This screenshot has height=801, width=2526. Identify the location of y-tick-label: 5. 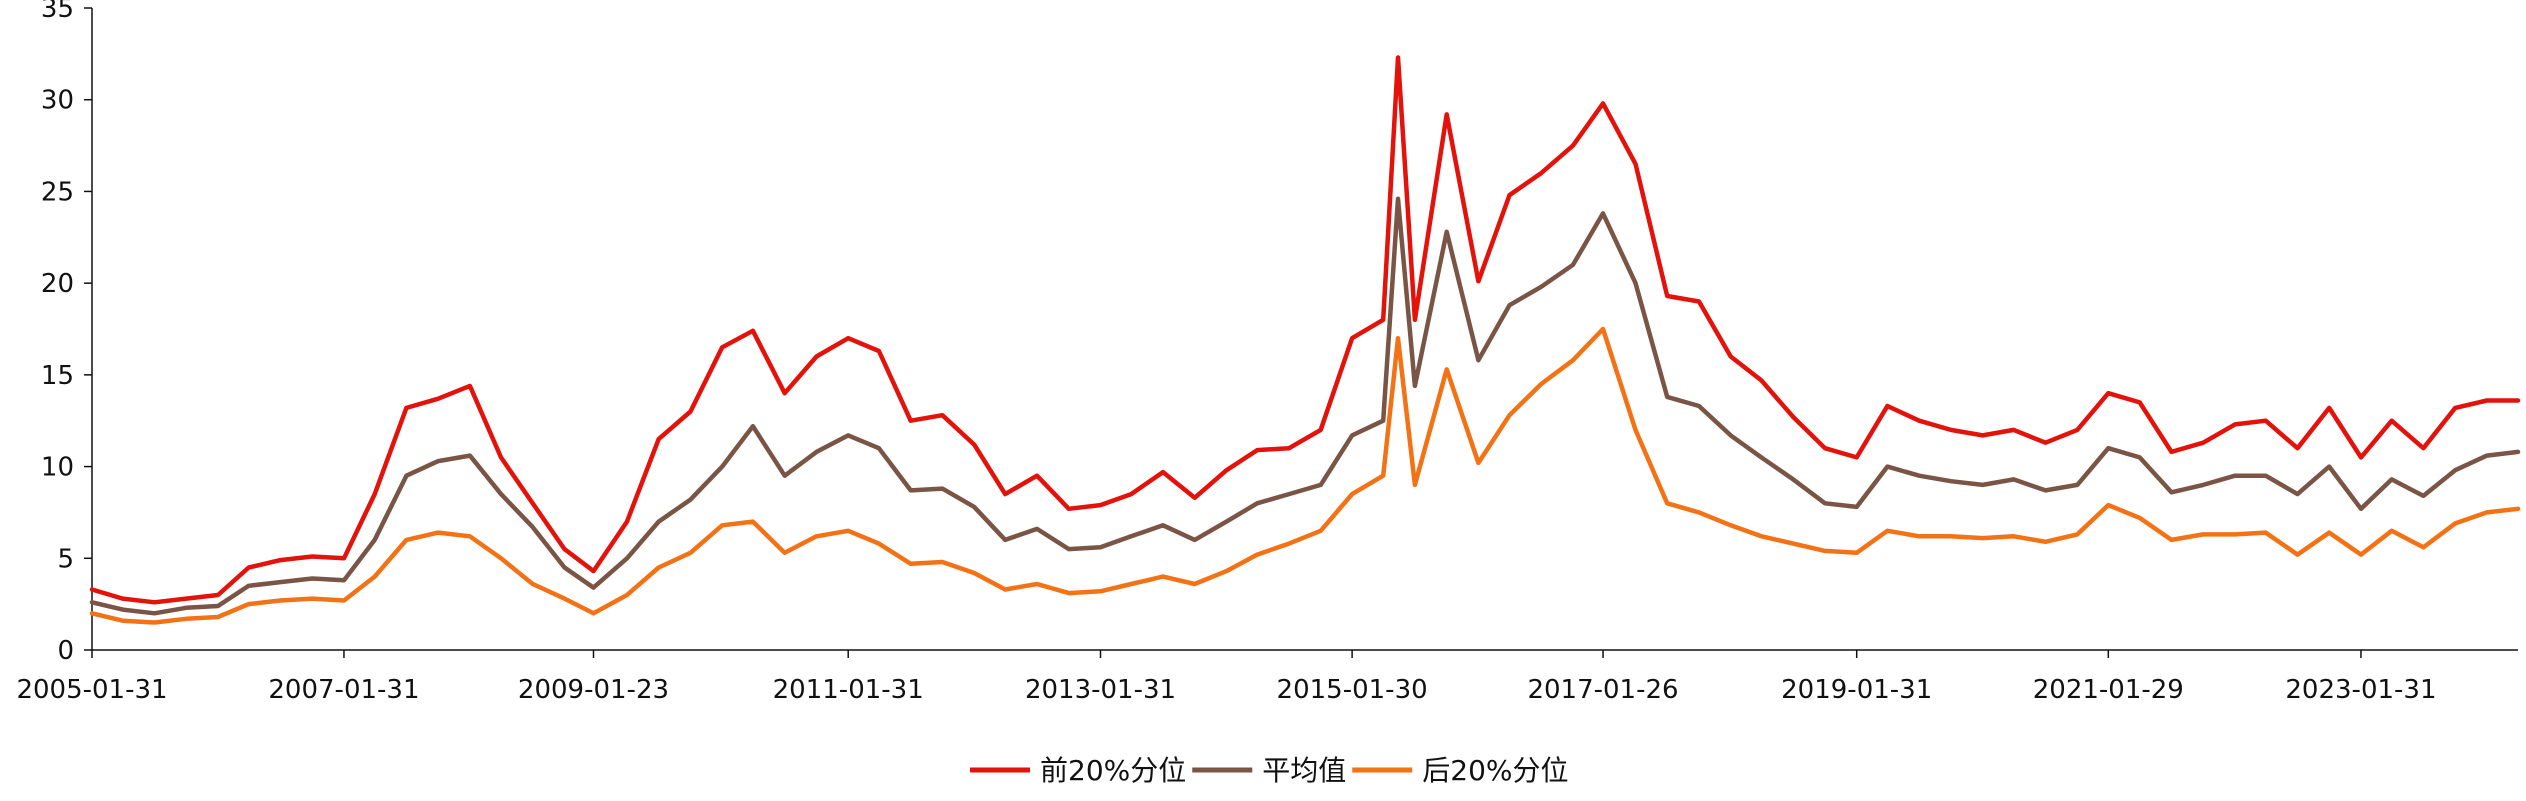
(65, 559).